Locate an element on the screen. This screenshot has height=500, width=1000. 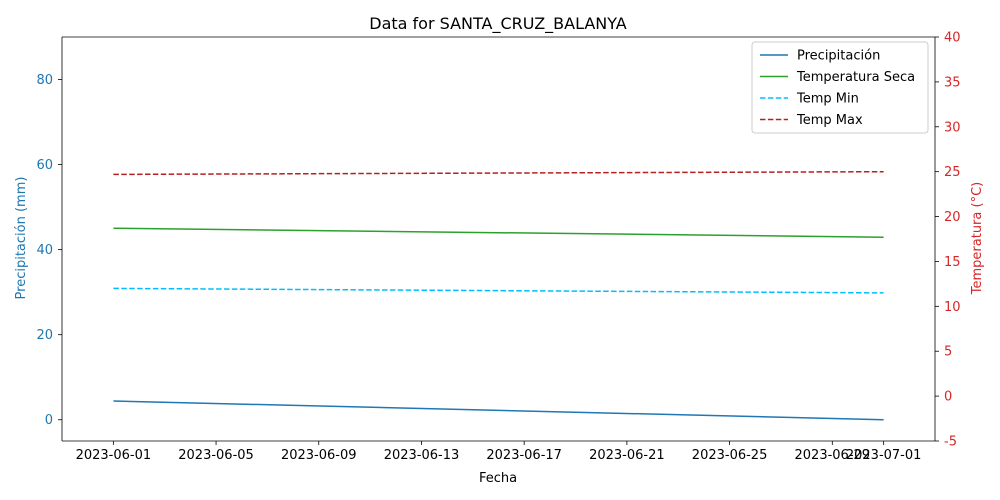
x-tick-label: 2023-06-17 is located at coordinates (524, 455).